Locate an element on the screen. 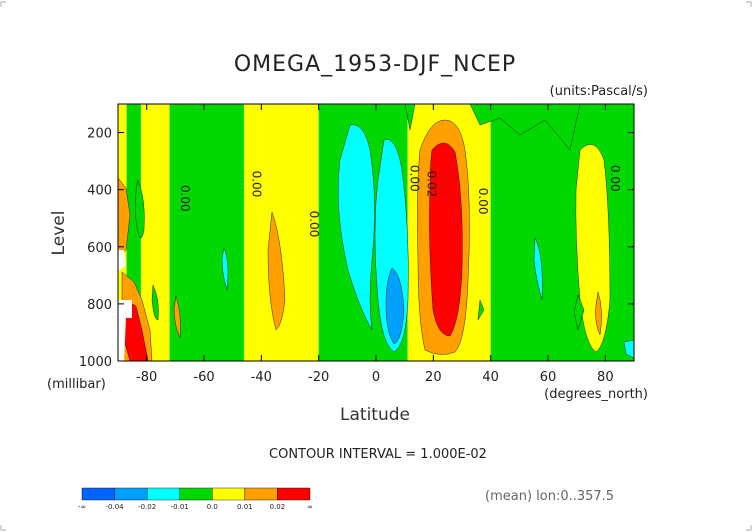 This screenshot has width=752, height=532. chart-title: OMEGA_1953-DJF_NCEP is located at coordinates (375, 64).